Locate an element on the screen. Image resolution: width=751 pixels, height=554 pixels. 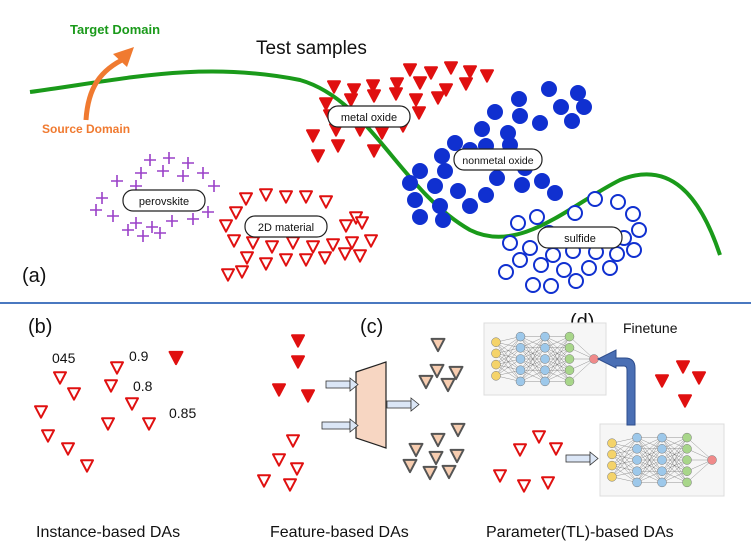
output-arrow is located at coordinates (403, 404).